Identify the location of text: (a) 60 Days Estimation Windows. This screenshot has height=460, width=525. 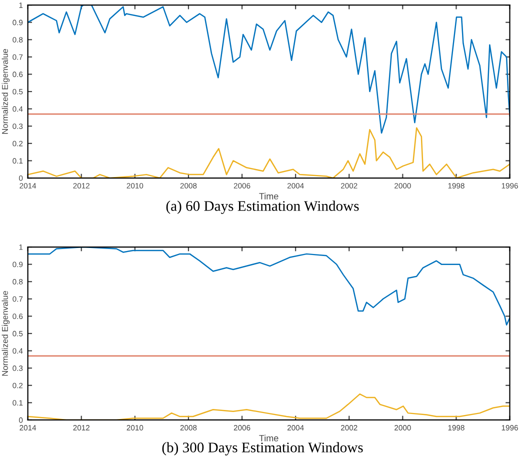
(262, 207).